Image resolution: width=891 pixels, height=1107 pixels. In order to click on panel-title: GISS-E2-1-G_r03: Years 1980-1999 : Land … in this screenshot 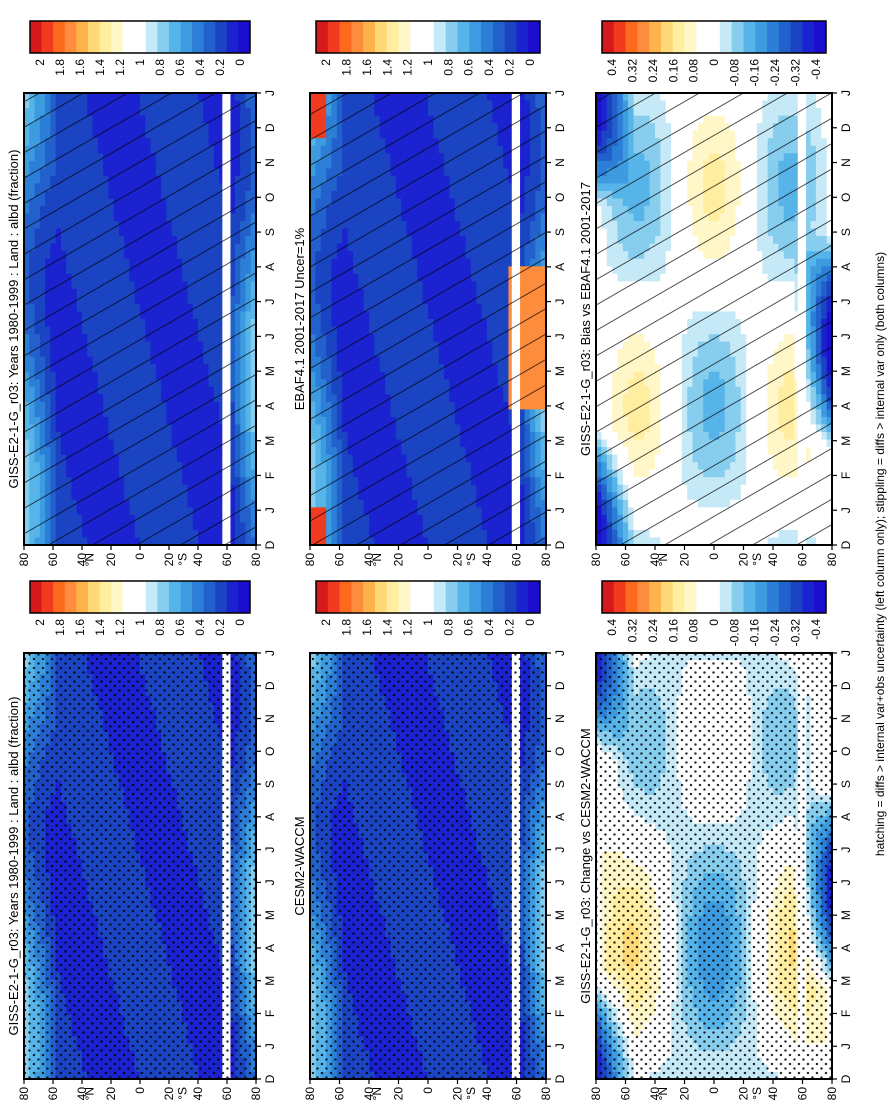, I will do `click(13, 319)`.